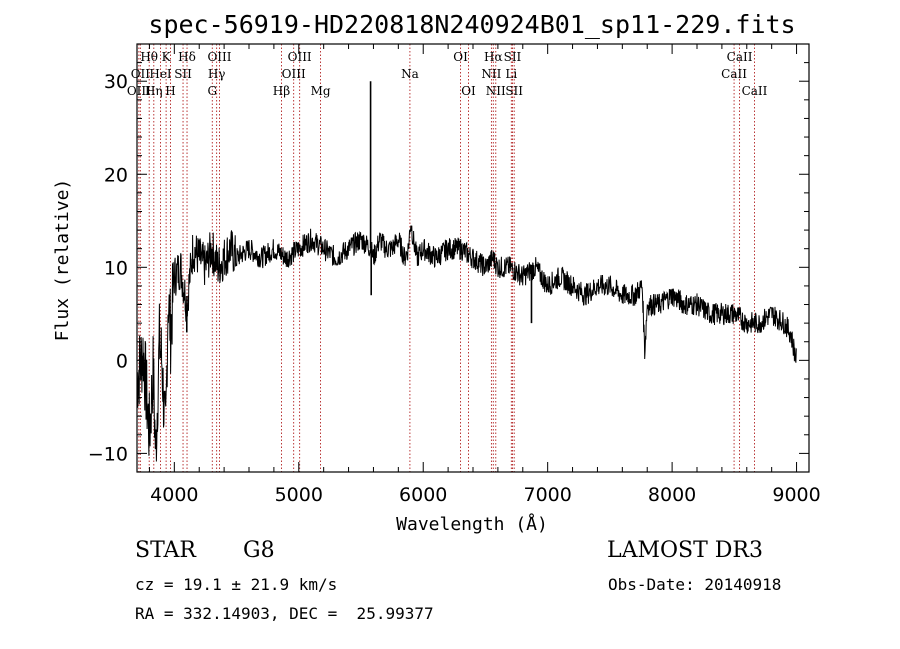 This screenshot has height=649, width=900. Describe the element at coordinates (493, 57) in the screenshot. I see `line-marker-label: Hα` at that location.